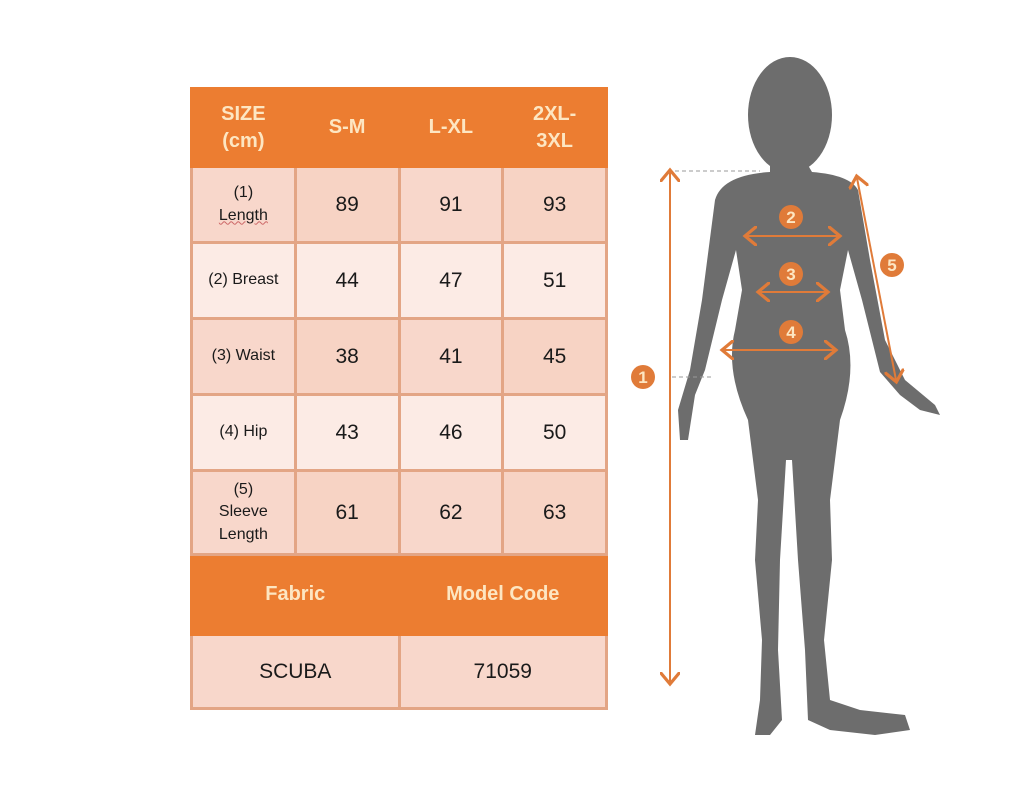 This screenshot has width=1024, height=786. What do you see at coordinates (347, 280) in the screenshot?
I see `cell: 44` at bounding box center [347, 280].